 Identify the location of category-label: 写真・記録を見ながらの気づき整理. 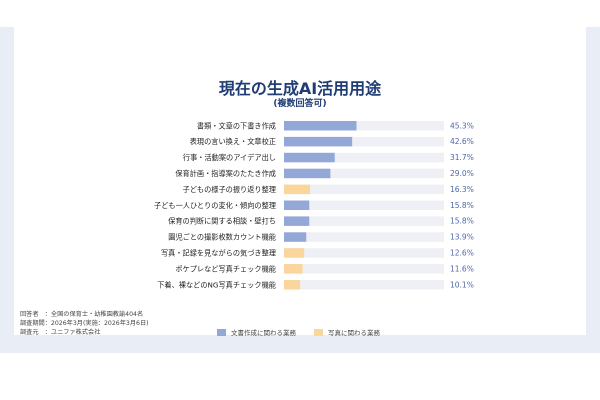
(218, 252).